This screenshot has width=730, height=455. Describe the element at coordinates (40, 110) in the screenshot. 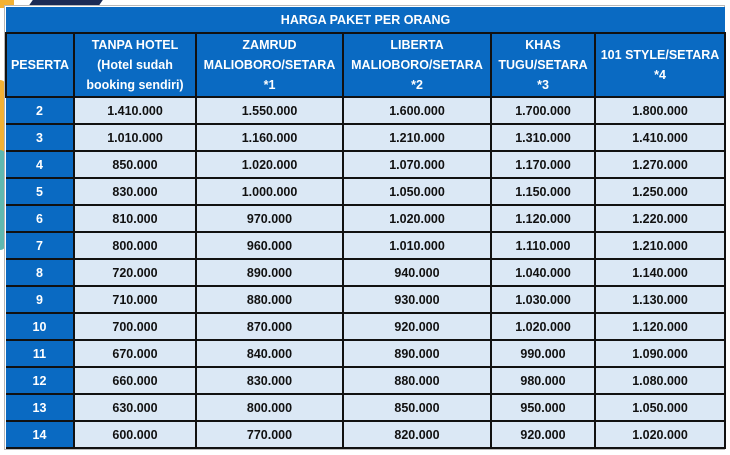

I see `cell-peserta: 2` at that location.